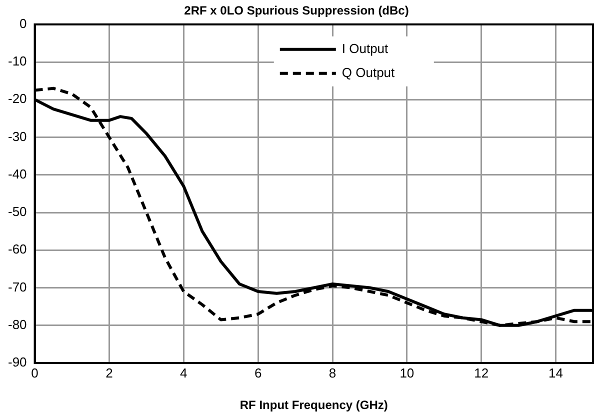 Image resolution: width=599 pixels, height=417 pixels. I want to click on y-tick-label: -40, so click(17, 174).